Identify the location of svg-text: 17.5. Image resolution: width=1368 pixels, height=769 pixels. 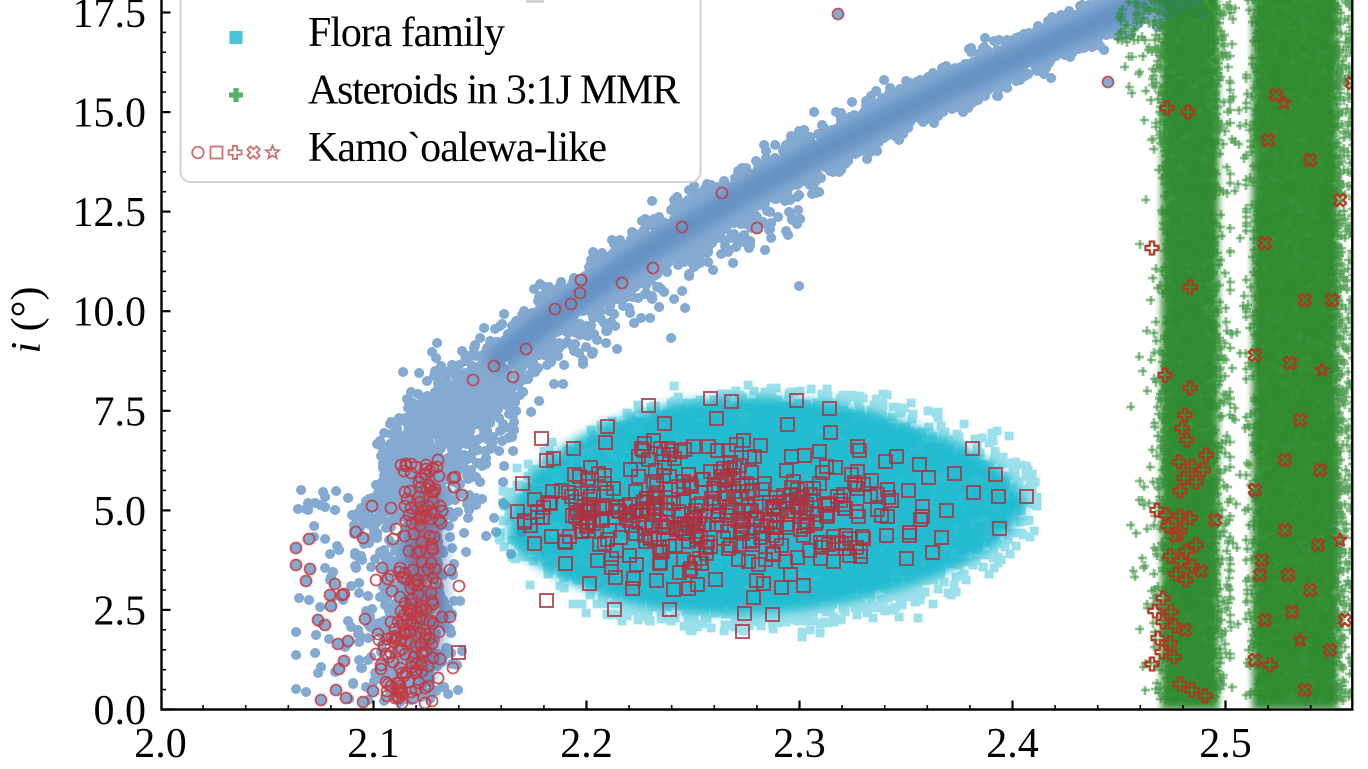
(110, 18).